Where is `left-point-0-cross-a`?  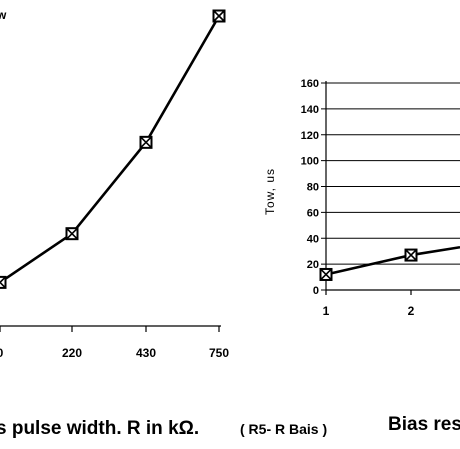 left-point-0-cross-a is located at coordinates (3, 285).